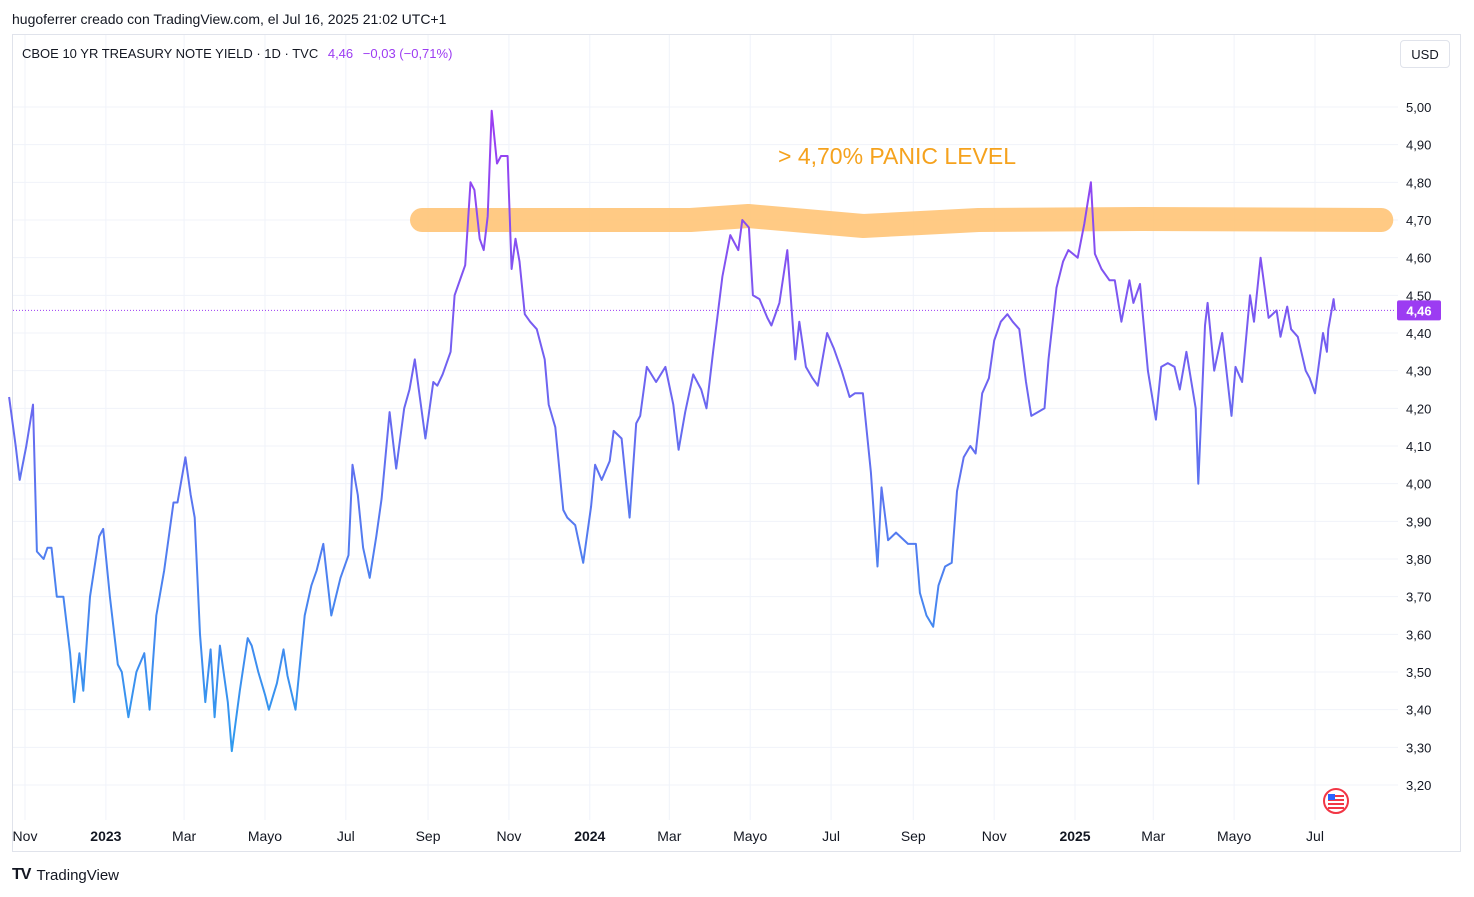 Image resolution: width=1474 pixels, height=897 pixels. I want to click on flag-canton, so click(1331, 797).